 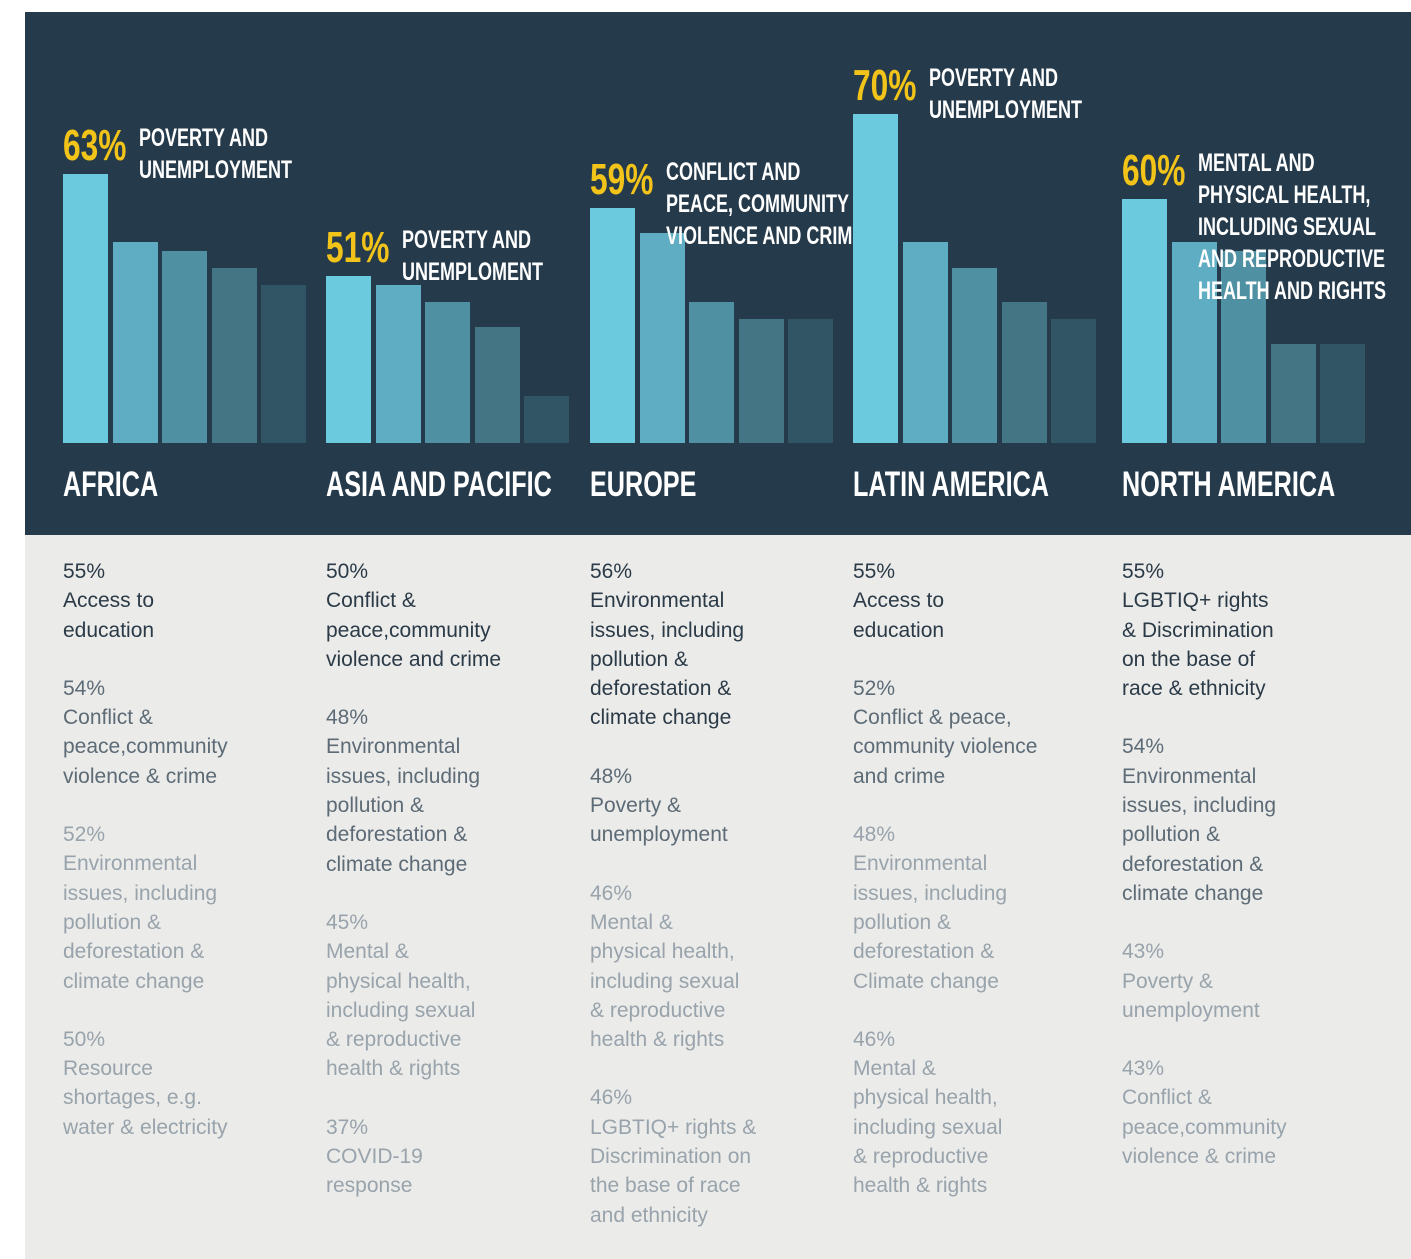 What do you see at coordinates (932, 718) in the screenshot?
I see `item-label-line: Conflict & peace,` at bounding box center [932, 718].